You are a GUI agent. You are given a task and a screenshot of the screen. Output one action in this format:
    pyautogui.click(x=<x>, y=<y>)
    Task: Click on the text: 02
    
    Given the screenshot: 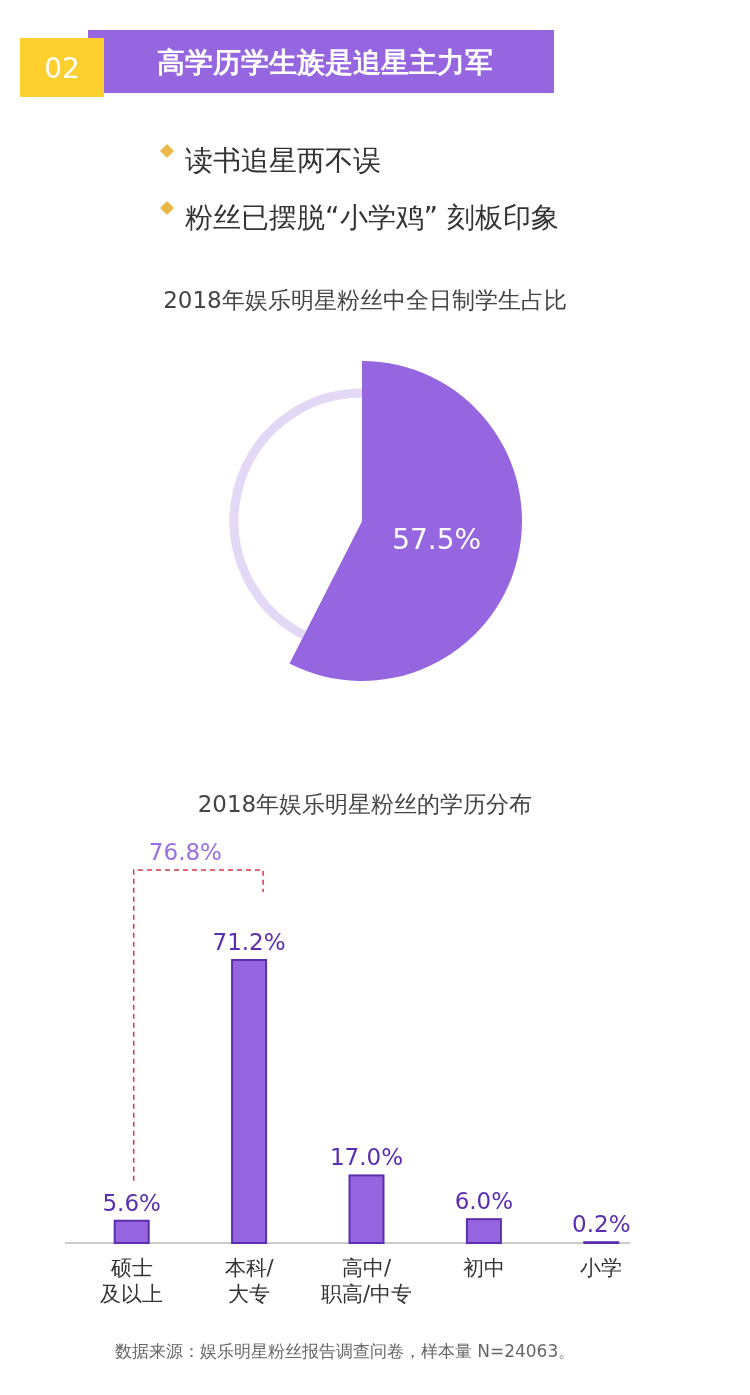 What is the action you would take?
    pyautogui.click(x=62, y=68)
    